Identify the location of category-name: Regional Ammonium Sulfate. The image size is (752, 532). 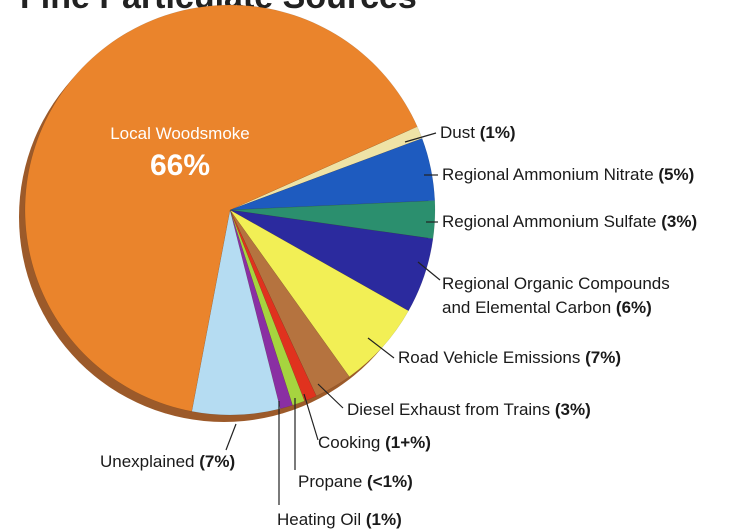
(549, 221).